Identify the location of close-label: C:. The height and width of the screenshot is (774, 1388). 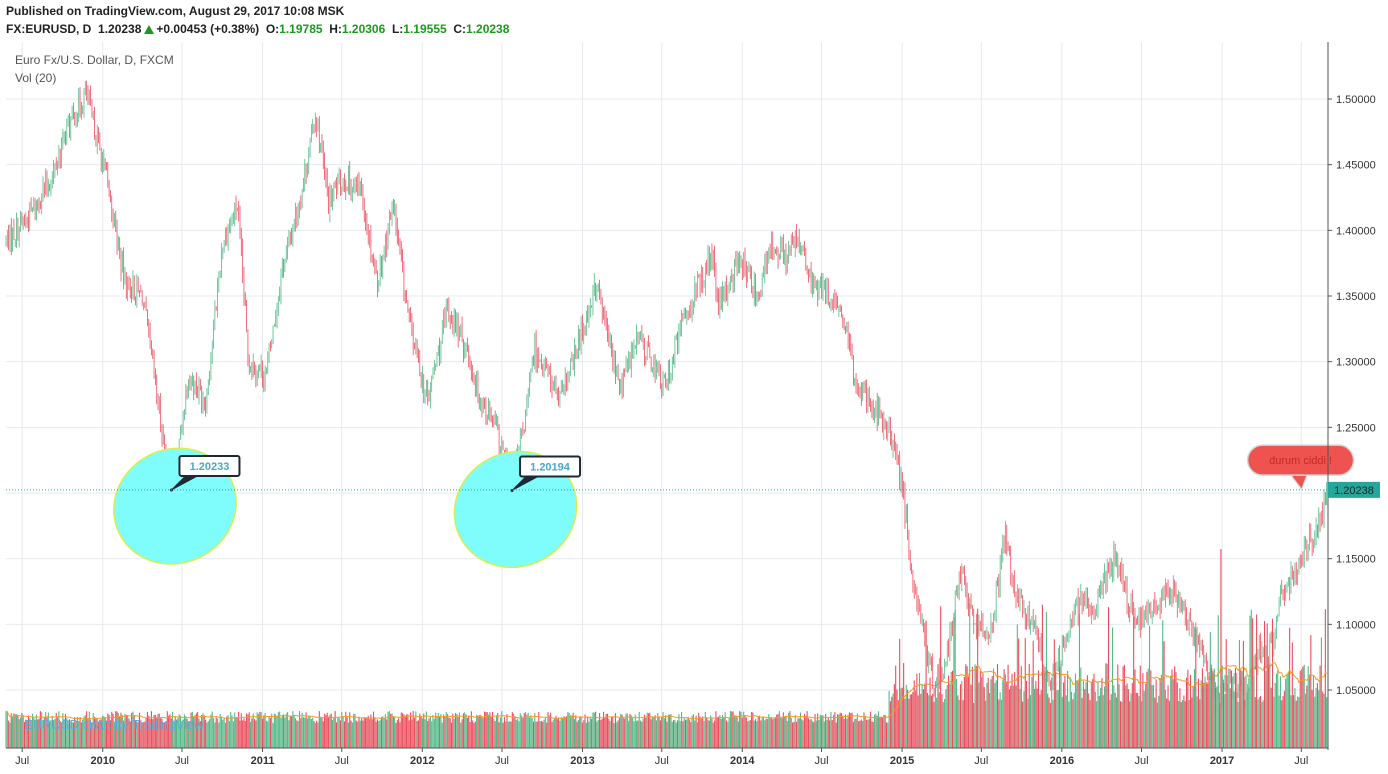
(460, 29).